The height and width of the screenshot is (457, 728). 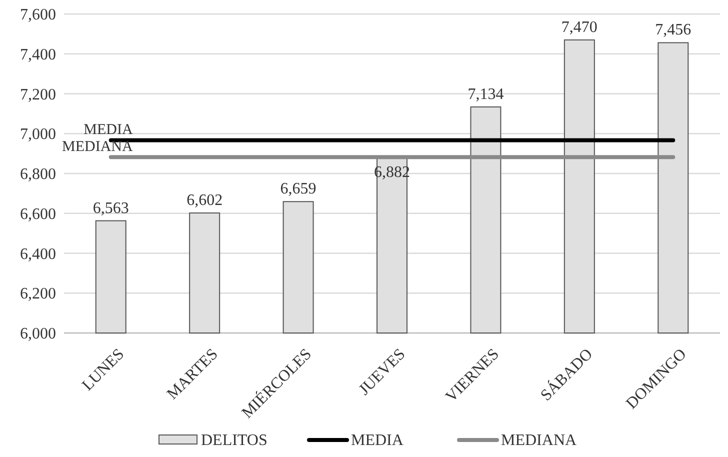 What do you see at coordinates (38, 294) in the screenshot?
I see `y-tick-label: 6,200` at bounding box center [38, 294].